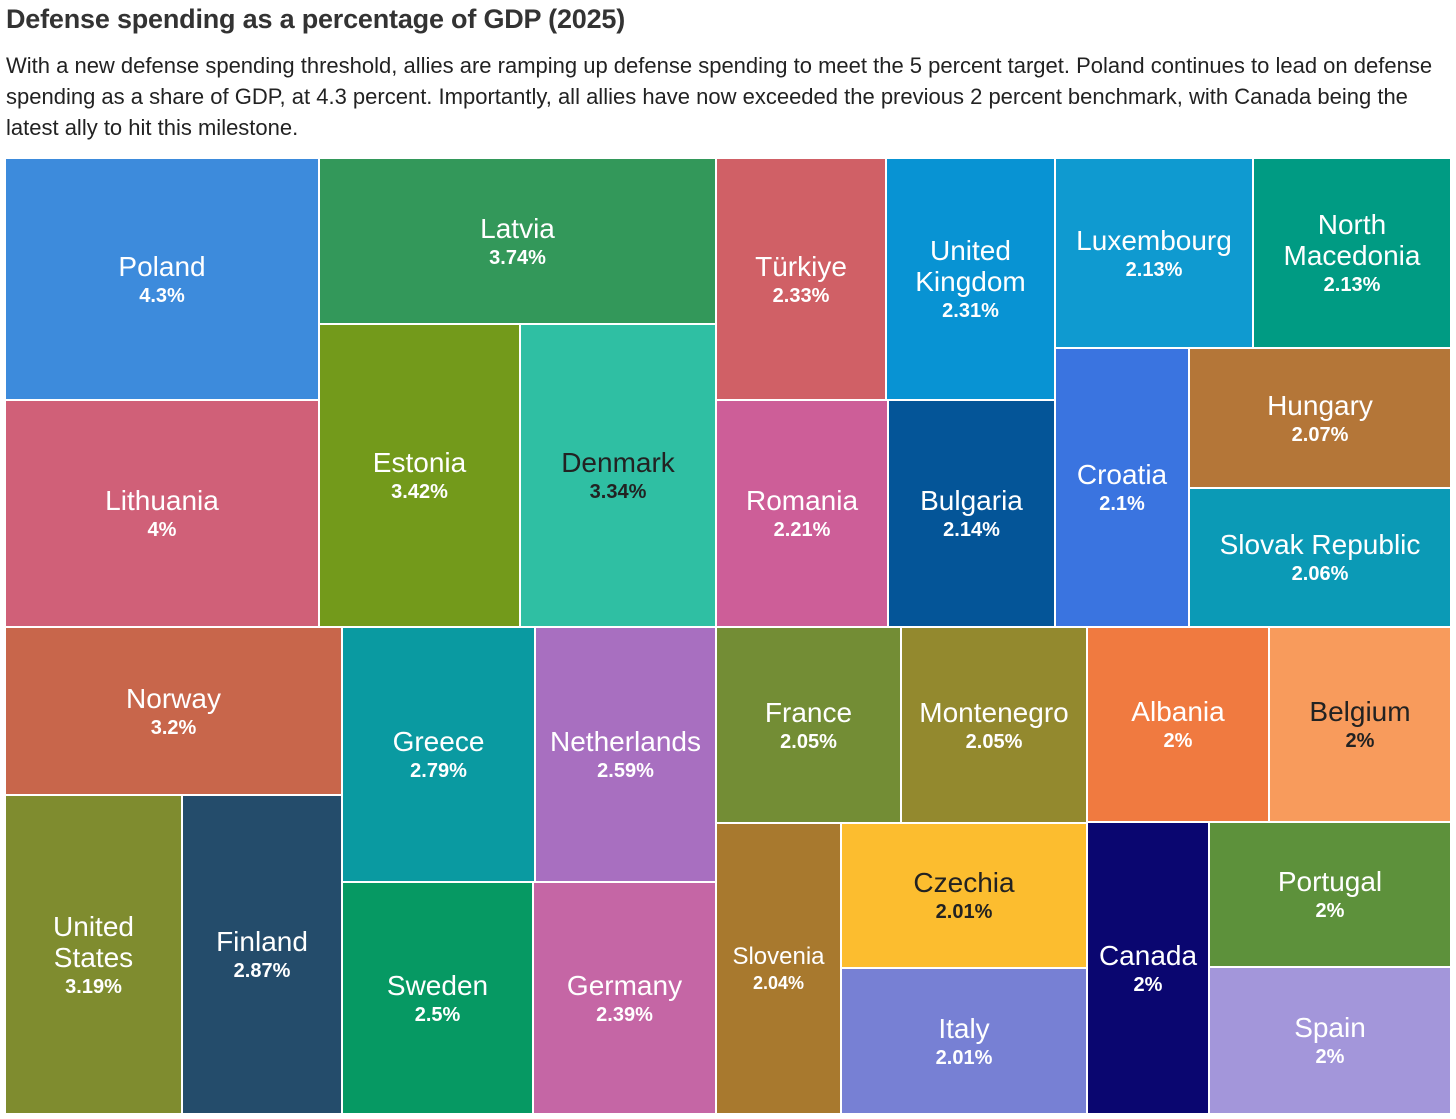 The image size is (1456, 1119). I want to click on cell-label: Denmark, so click(618, 462).